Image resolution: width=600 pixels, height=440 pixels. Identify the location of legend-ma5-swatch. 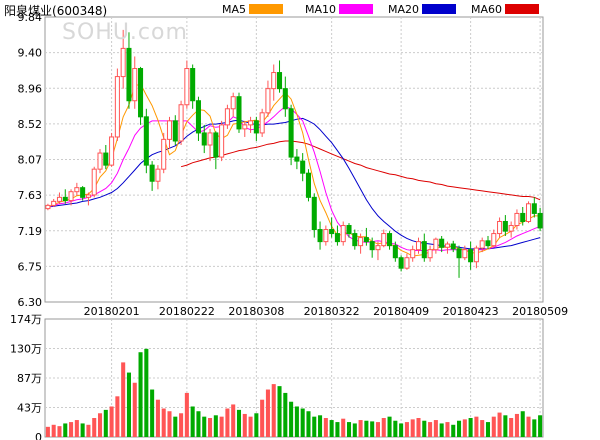
(266, 9).